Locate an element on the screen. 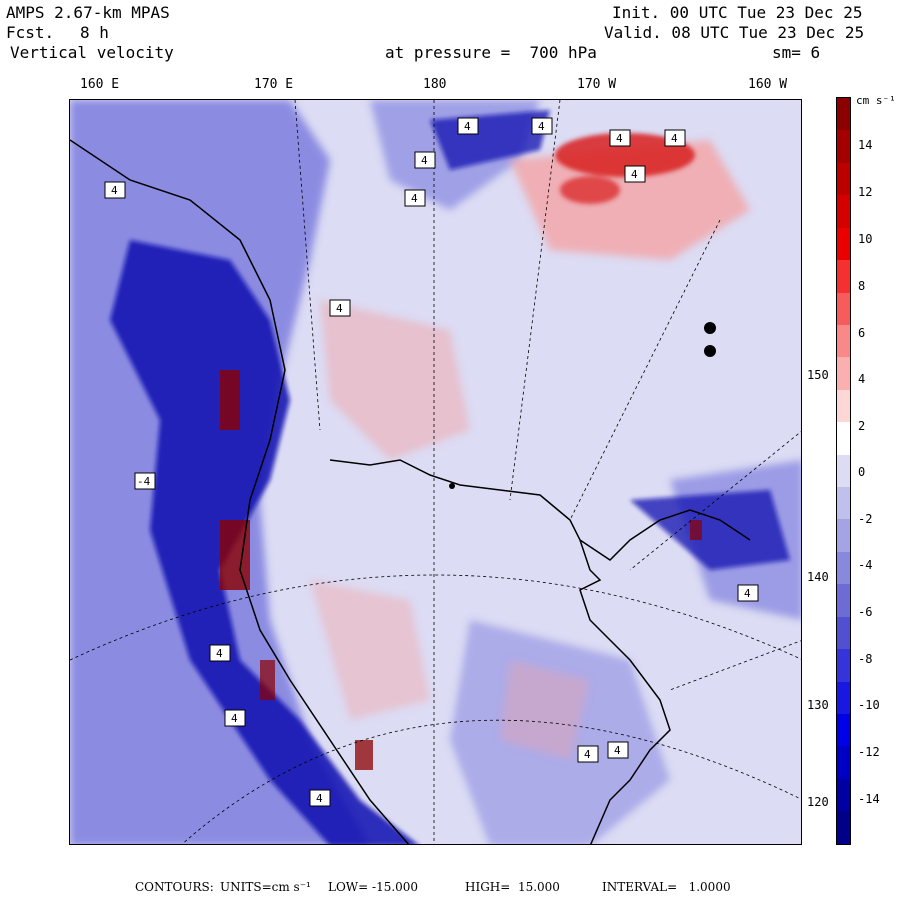 The width and height of the screenshot is (900, 900). colorbar-tick: 10 is located at coordinates (865, 239).